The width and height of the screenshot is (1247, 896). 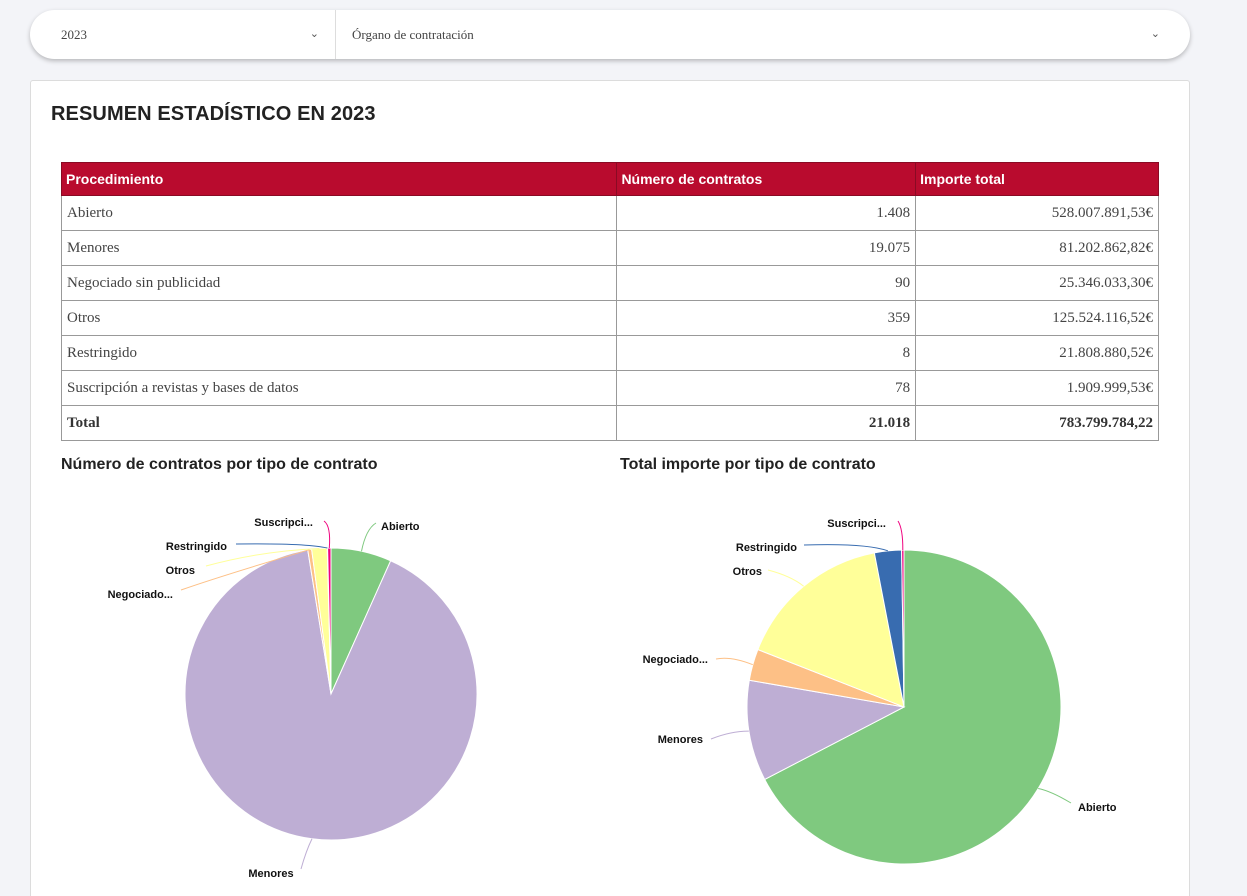 What do you see at coordinates (766, 423) in the screenshot?
I see `cell-total-contratos: 21.018` at bounding box center [766, 423].